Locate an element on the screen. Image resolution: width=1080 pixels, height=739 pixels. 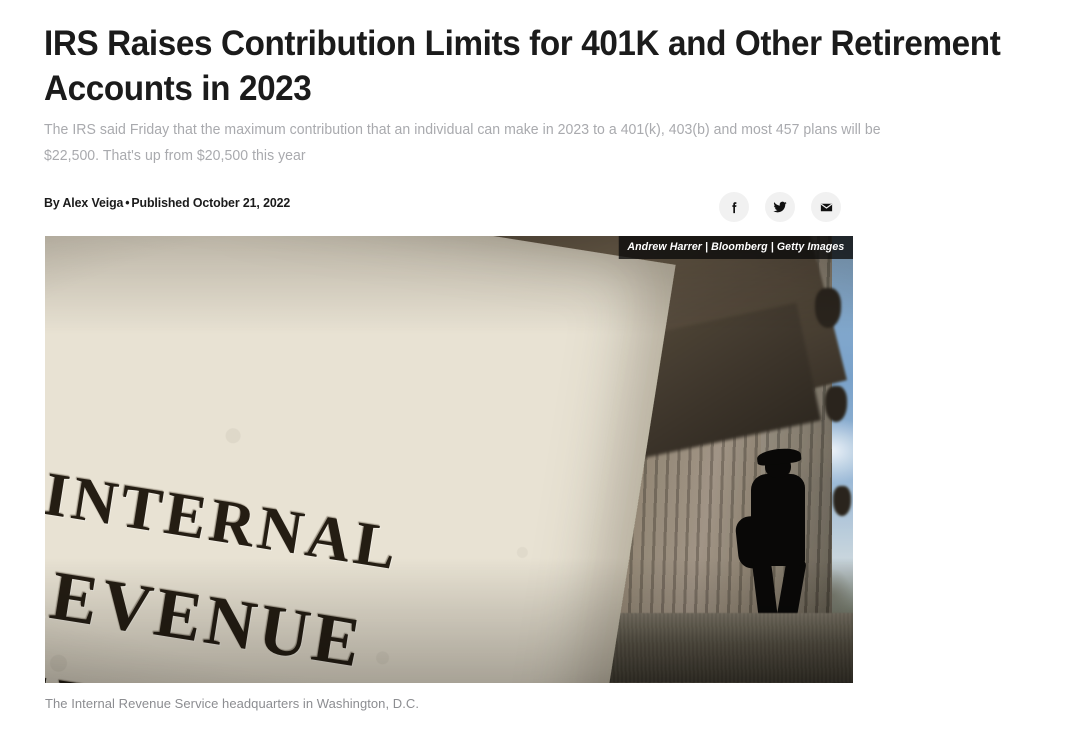
email-icon is located at coordinates (826, 207).